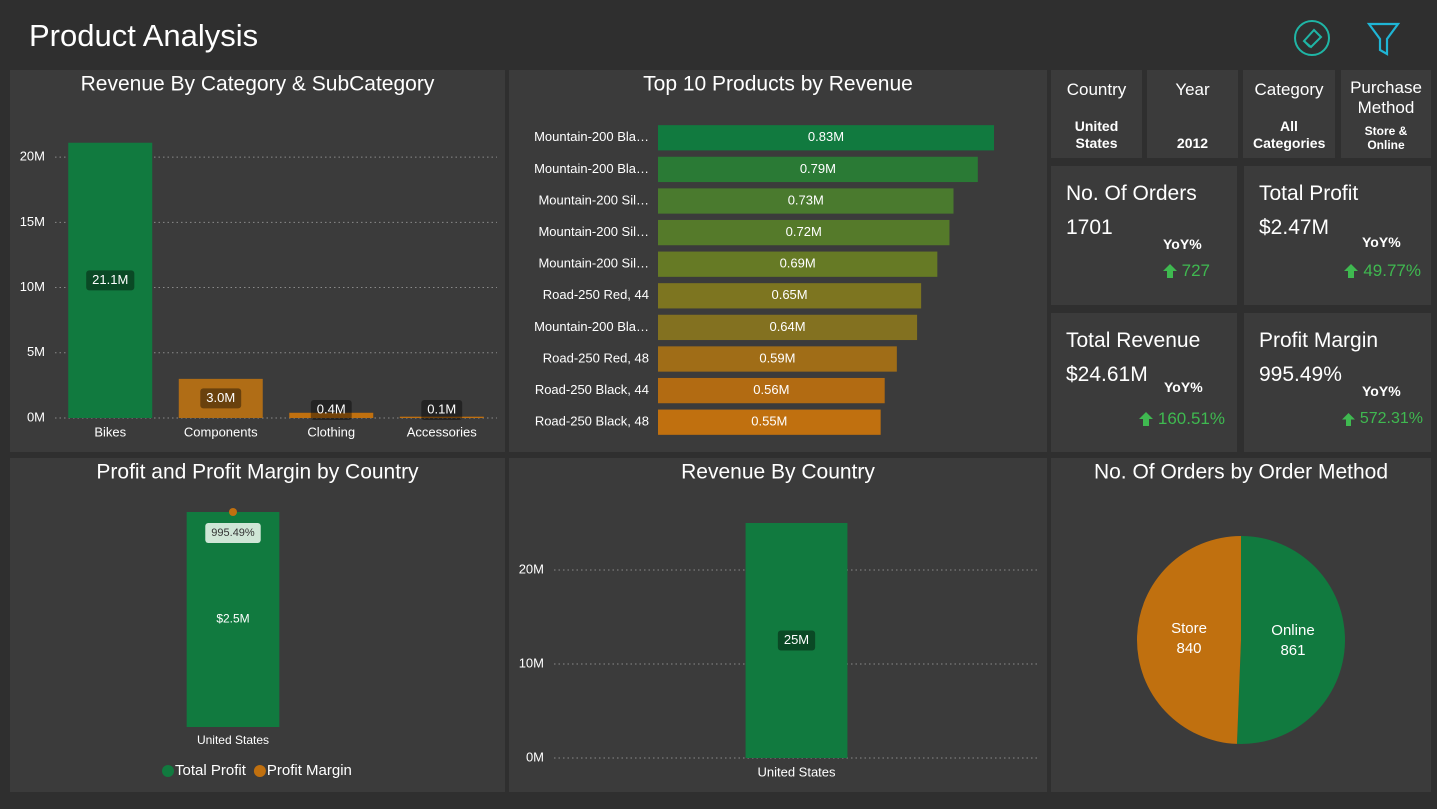 The image size is (1437, 809). I want to click on chart-title: Revenue By Country, so click(778, 472).